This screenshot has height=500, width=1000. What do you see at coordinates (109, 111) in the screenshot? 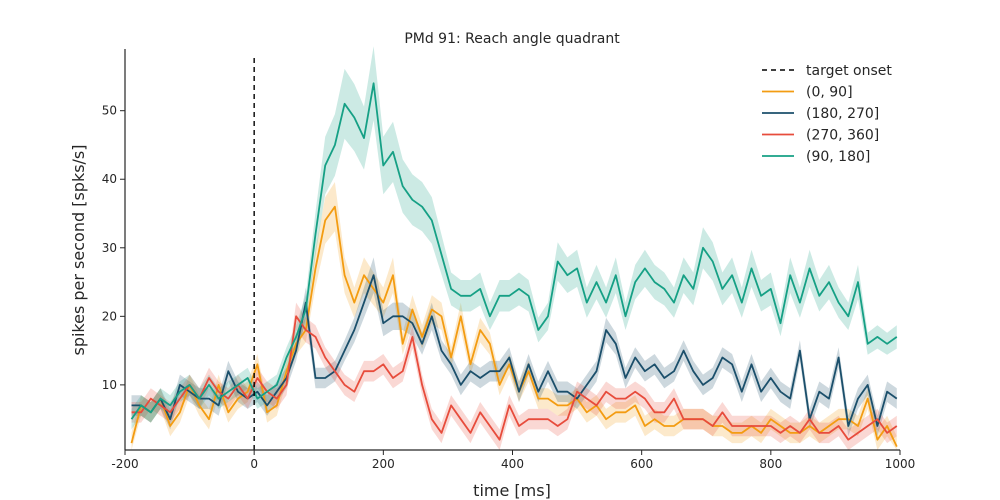
I see `y-tick-label: 50` at bounding box center [109, 111].